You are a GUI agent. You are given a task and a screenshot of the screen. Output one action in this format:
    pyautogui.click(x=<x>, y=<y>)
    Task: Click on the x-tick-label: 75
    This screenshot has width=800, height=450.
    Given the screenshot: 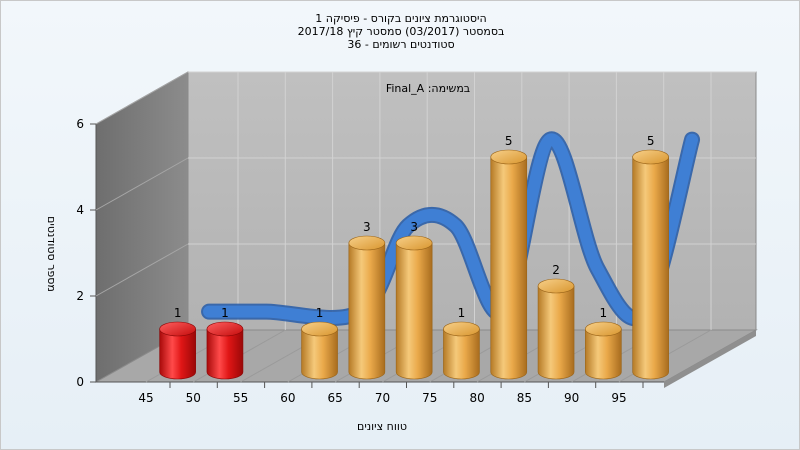 What is the action you would take?
    pyautogui.click(x=429, y=398)
    